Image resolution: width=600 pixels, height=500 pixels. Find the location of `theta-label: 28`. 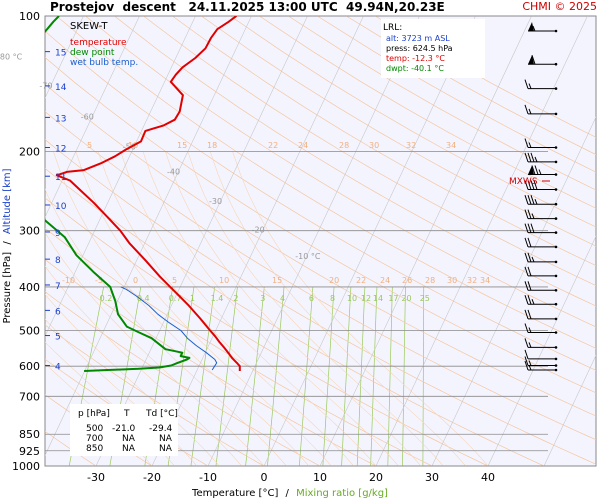

theta-label: 28 is located at coordinates (344, 145).